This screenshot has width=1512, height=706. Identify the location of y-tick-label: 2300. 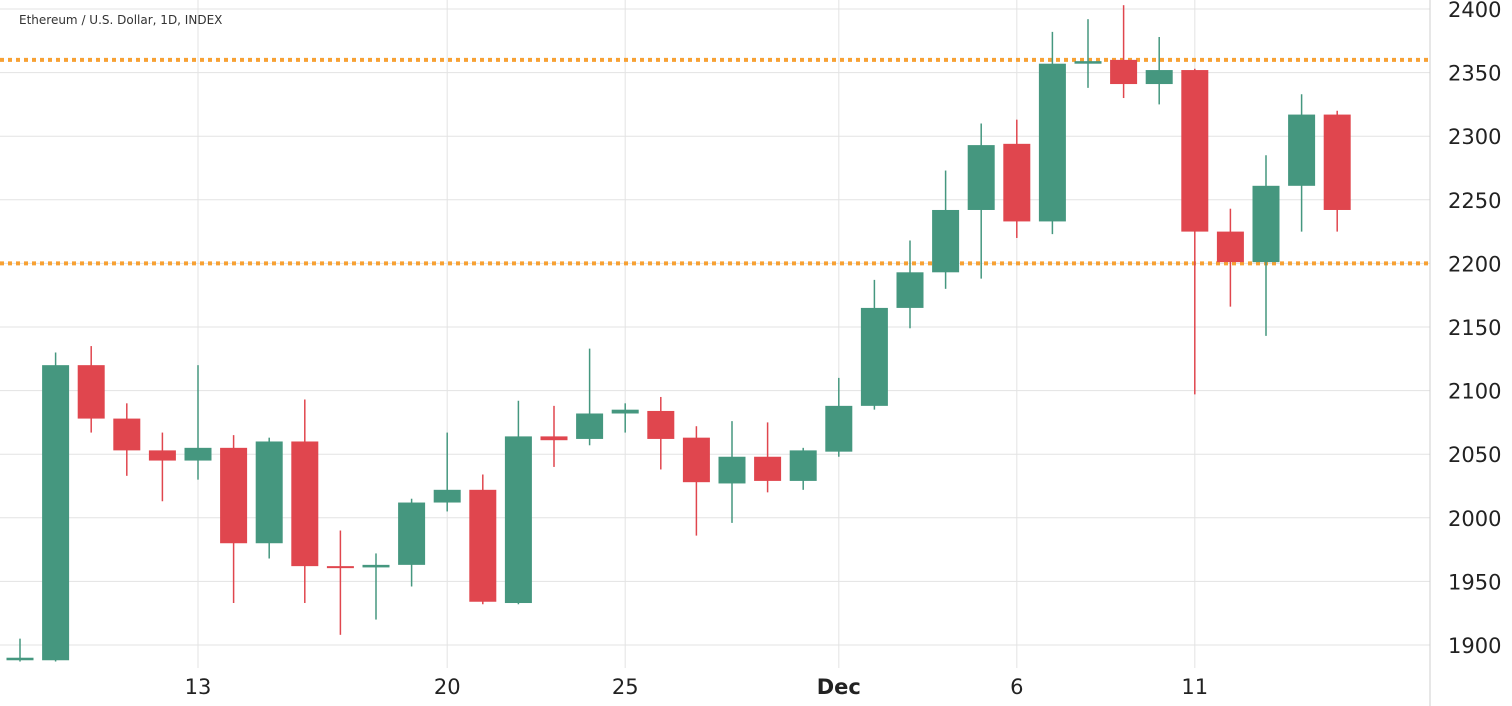
(1474, 137).